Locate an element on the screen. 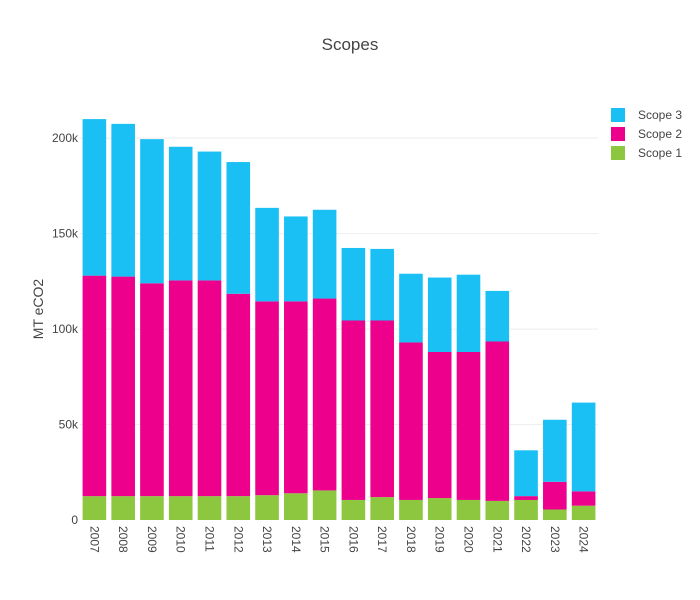 The height and width of the screenshot is (600, 700). bar-scope-3-2015 is located at coordinates (324, 254).